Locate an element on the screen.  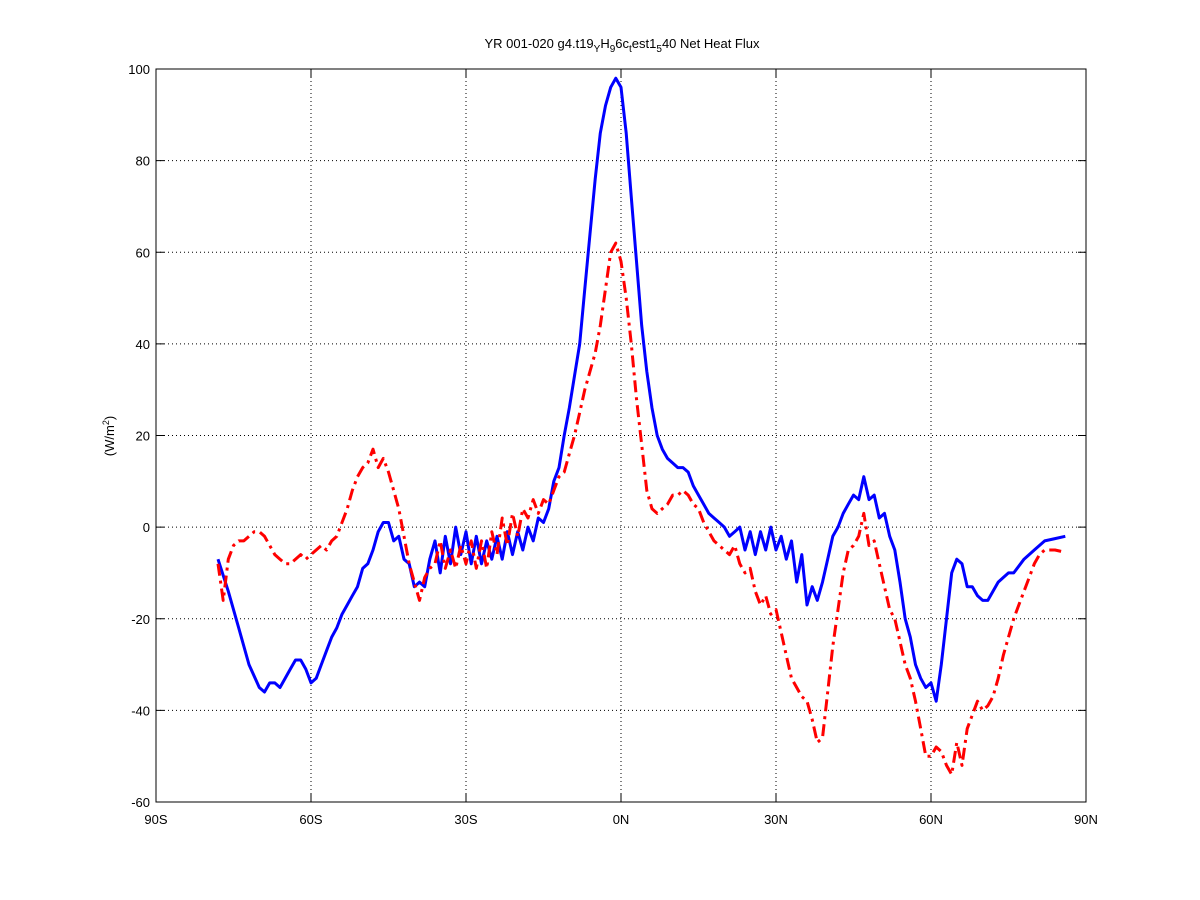
x-tick-label: 30N is located at coordinates (776, 819).